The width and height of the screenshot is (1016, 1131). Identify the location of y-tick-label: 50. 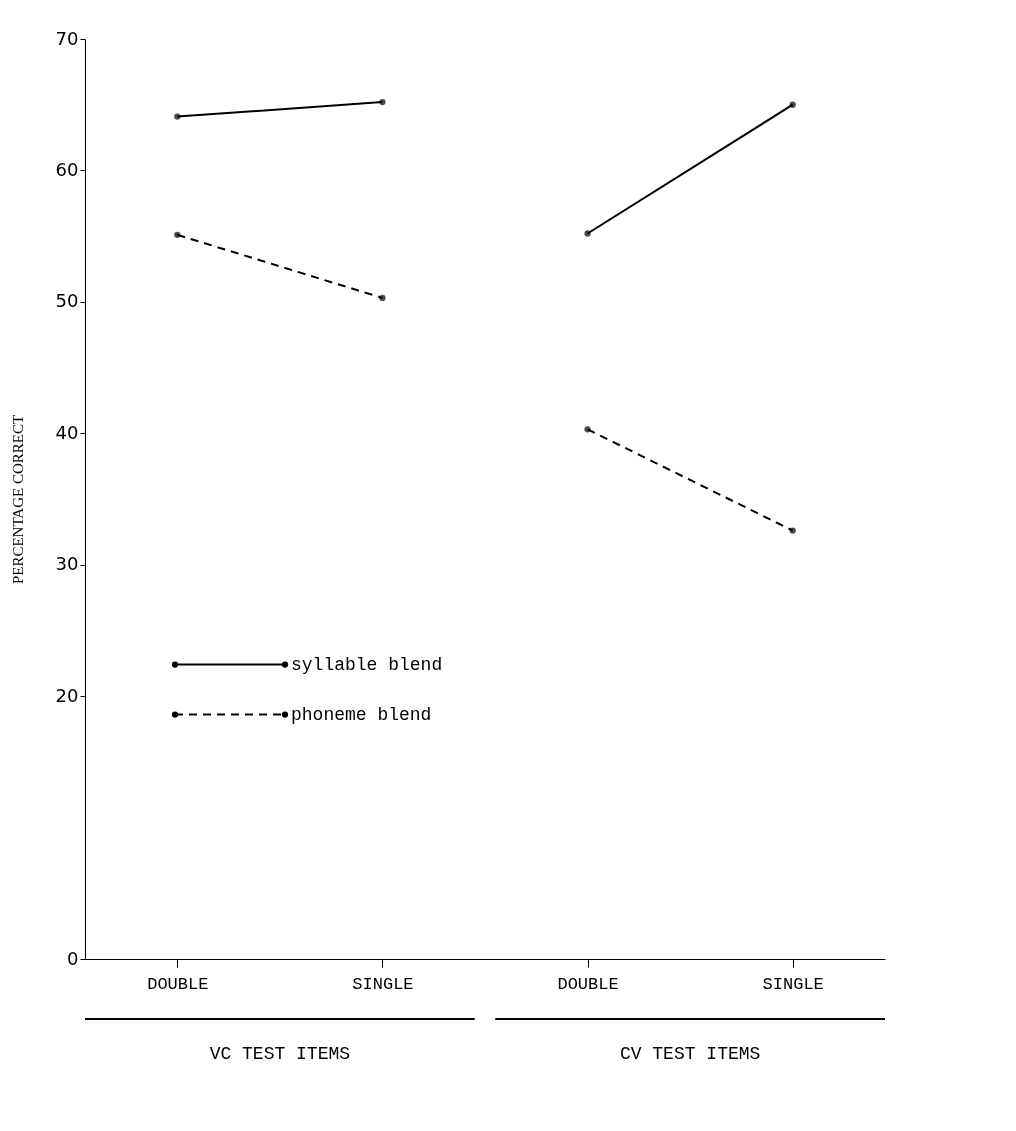
(67, 301).